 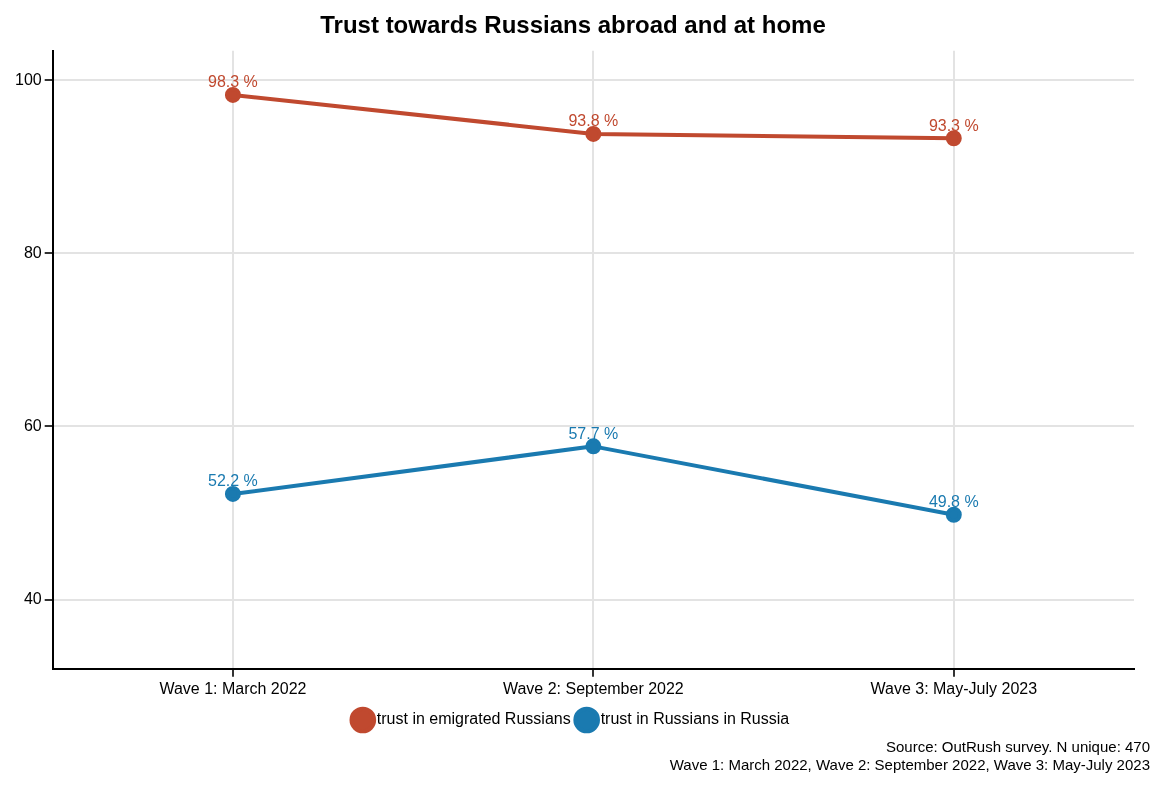 I want to click on y-tick-label: 100, so click(x=28, y=79).